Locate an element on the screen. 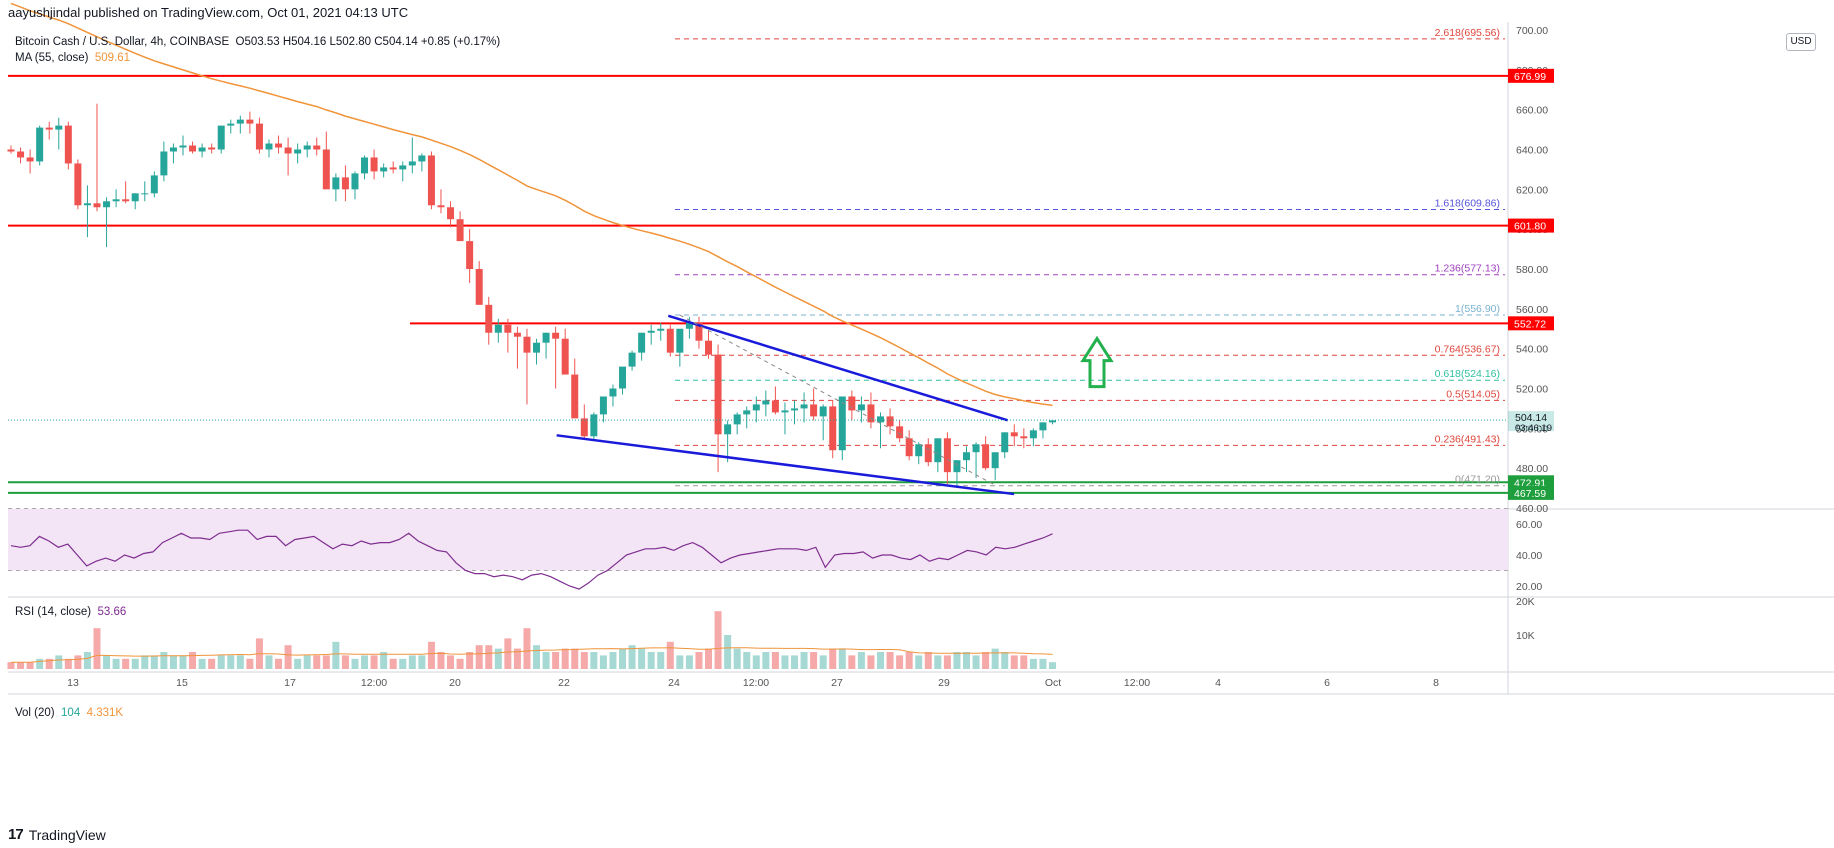 This screenshot has height=848, width=1834. vol-legend: Vol (20) 104 4.331K is located at coordinates (69, 713).